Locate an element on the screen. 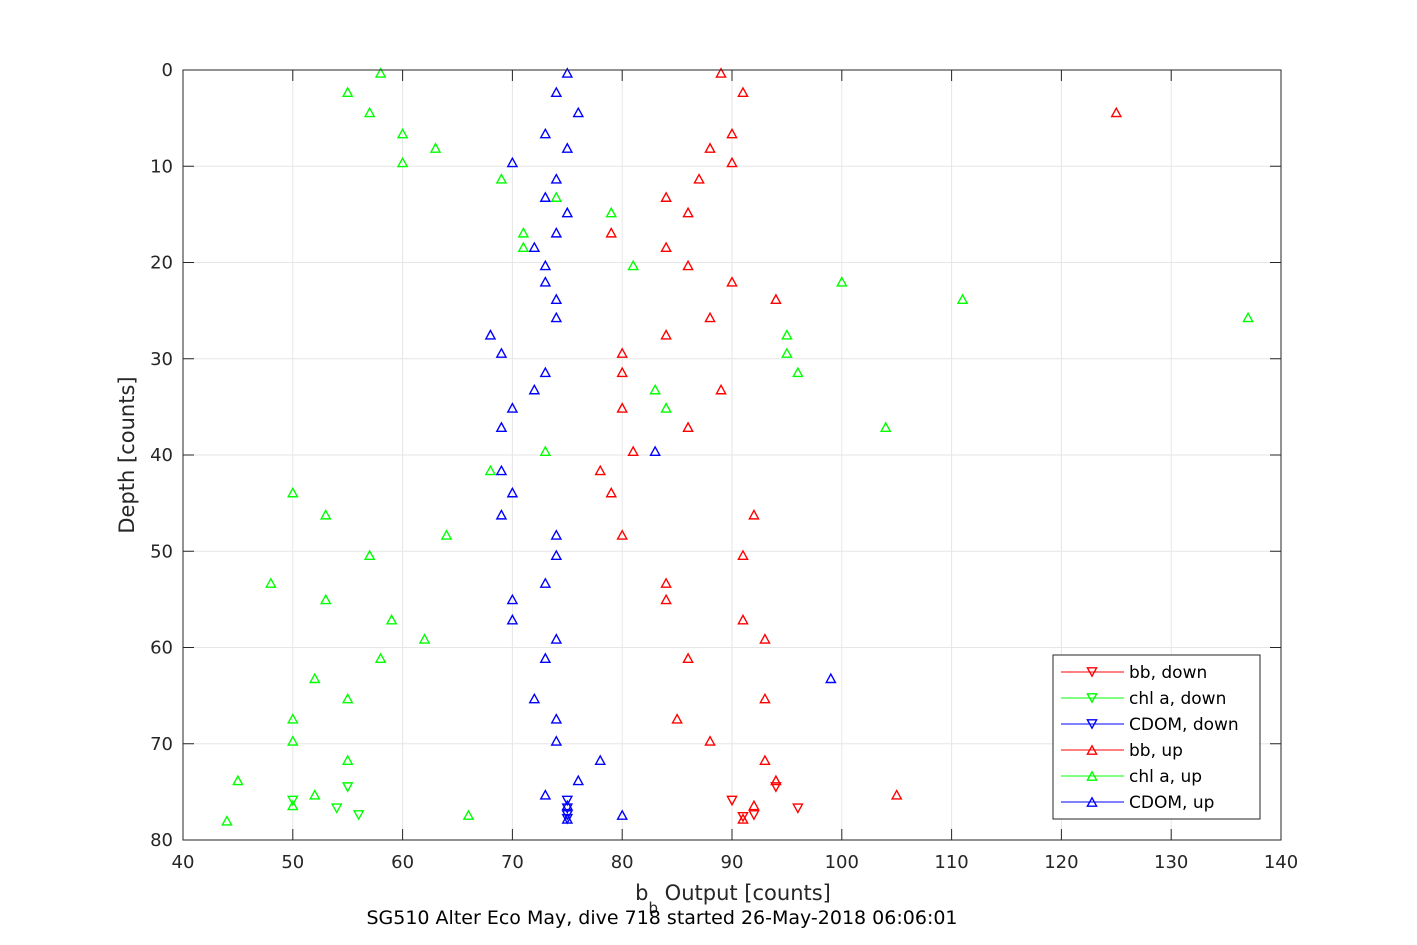 The height and width of the screenshot is (945, 1417). x-tick-label: 140 is located at coordinates (1281, 862).